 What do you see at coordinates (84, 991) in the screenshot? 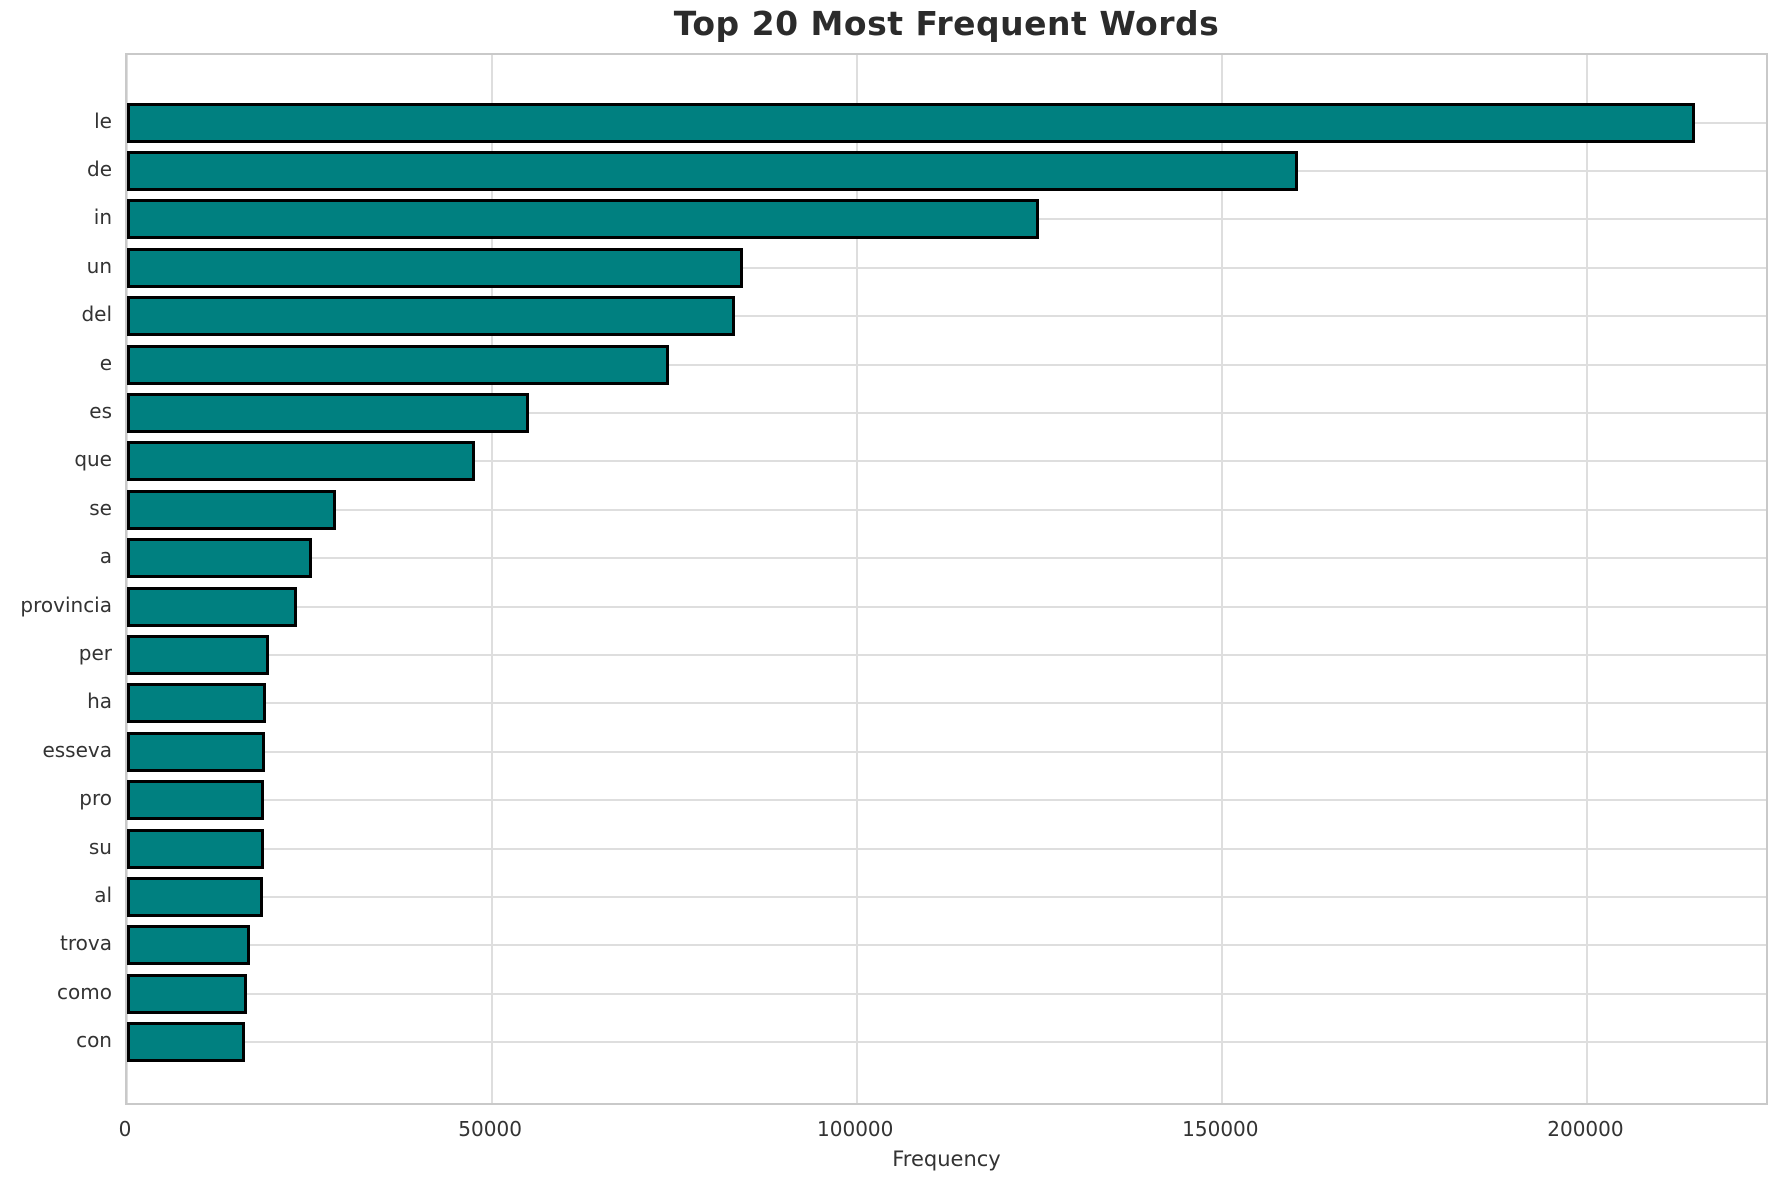
I see `y-tick-label: como` at bounding box center [84, 991].